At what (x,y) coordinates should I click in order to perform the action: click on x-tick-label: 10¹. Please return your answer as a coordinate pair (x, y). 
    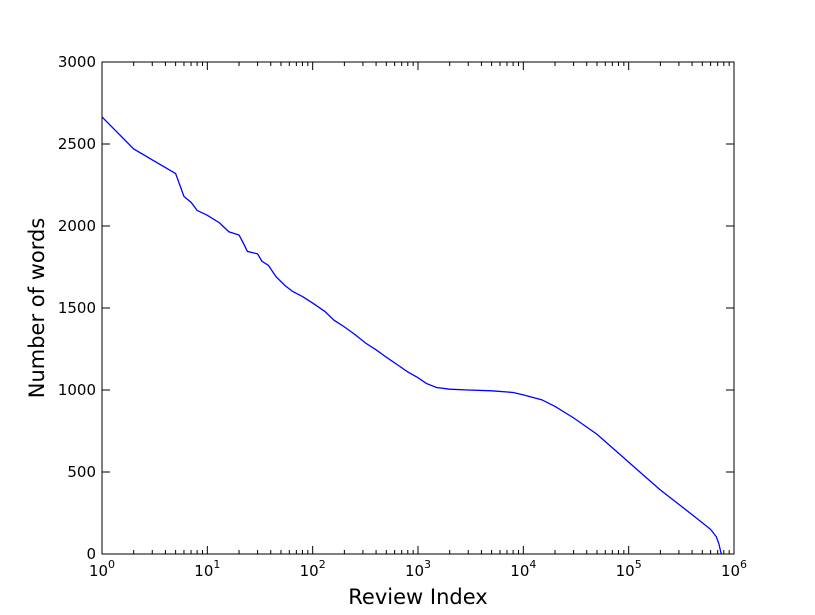
    Looking at the image, I should click on (207, 569).